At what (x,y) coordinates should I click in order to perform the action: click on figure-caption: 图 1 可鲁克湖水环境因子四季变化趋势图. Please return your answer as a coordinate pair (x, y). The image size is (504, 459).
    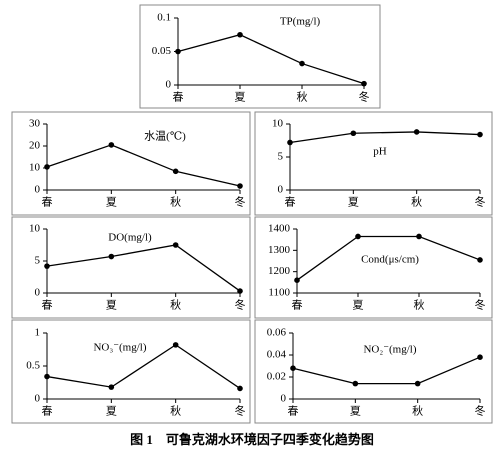
    Looking at the image, I should click on (252, 439).